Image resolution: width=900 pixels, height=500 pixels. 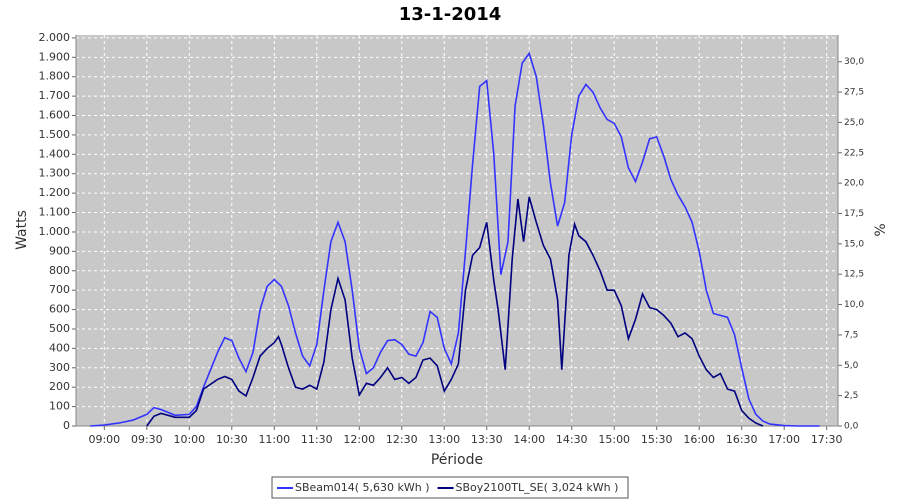 What do you see at coordinates (402, 439) in the screenshot?
I see `x-tick-label: 12:30` at bounding box center [402, 439].